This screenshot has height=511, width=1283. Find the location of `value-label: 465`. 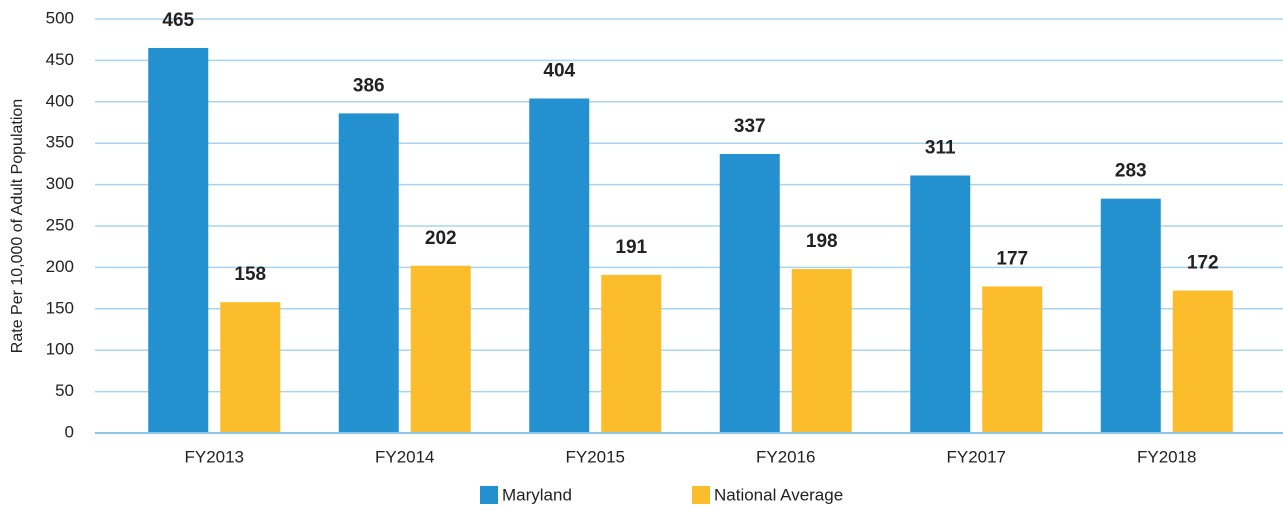

value-label: 465 is located at coordinates (178, 20).